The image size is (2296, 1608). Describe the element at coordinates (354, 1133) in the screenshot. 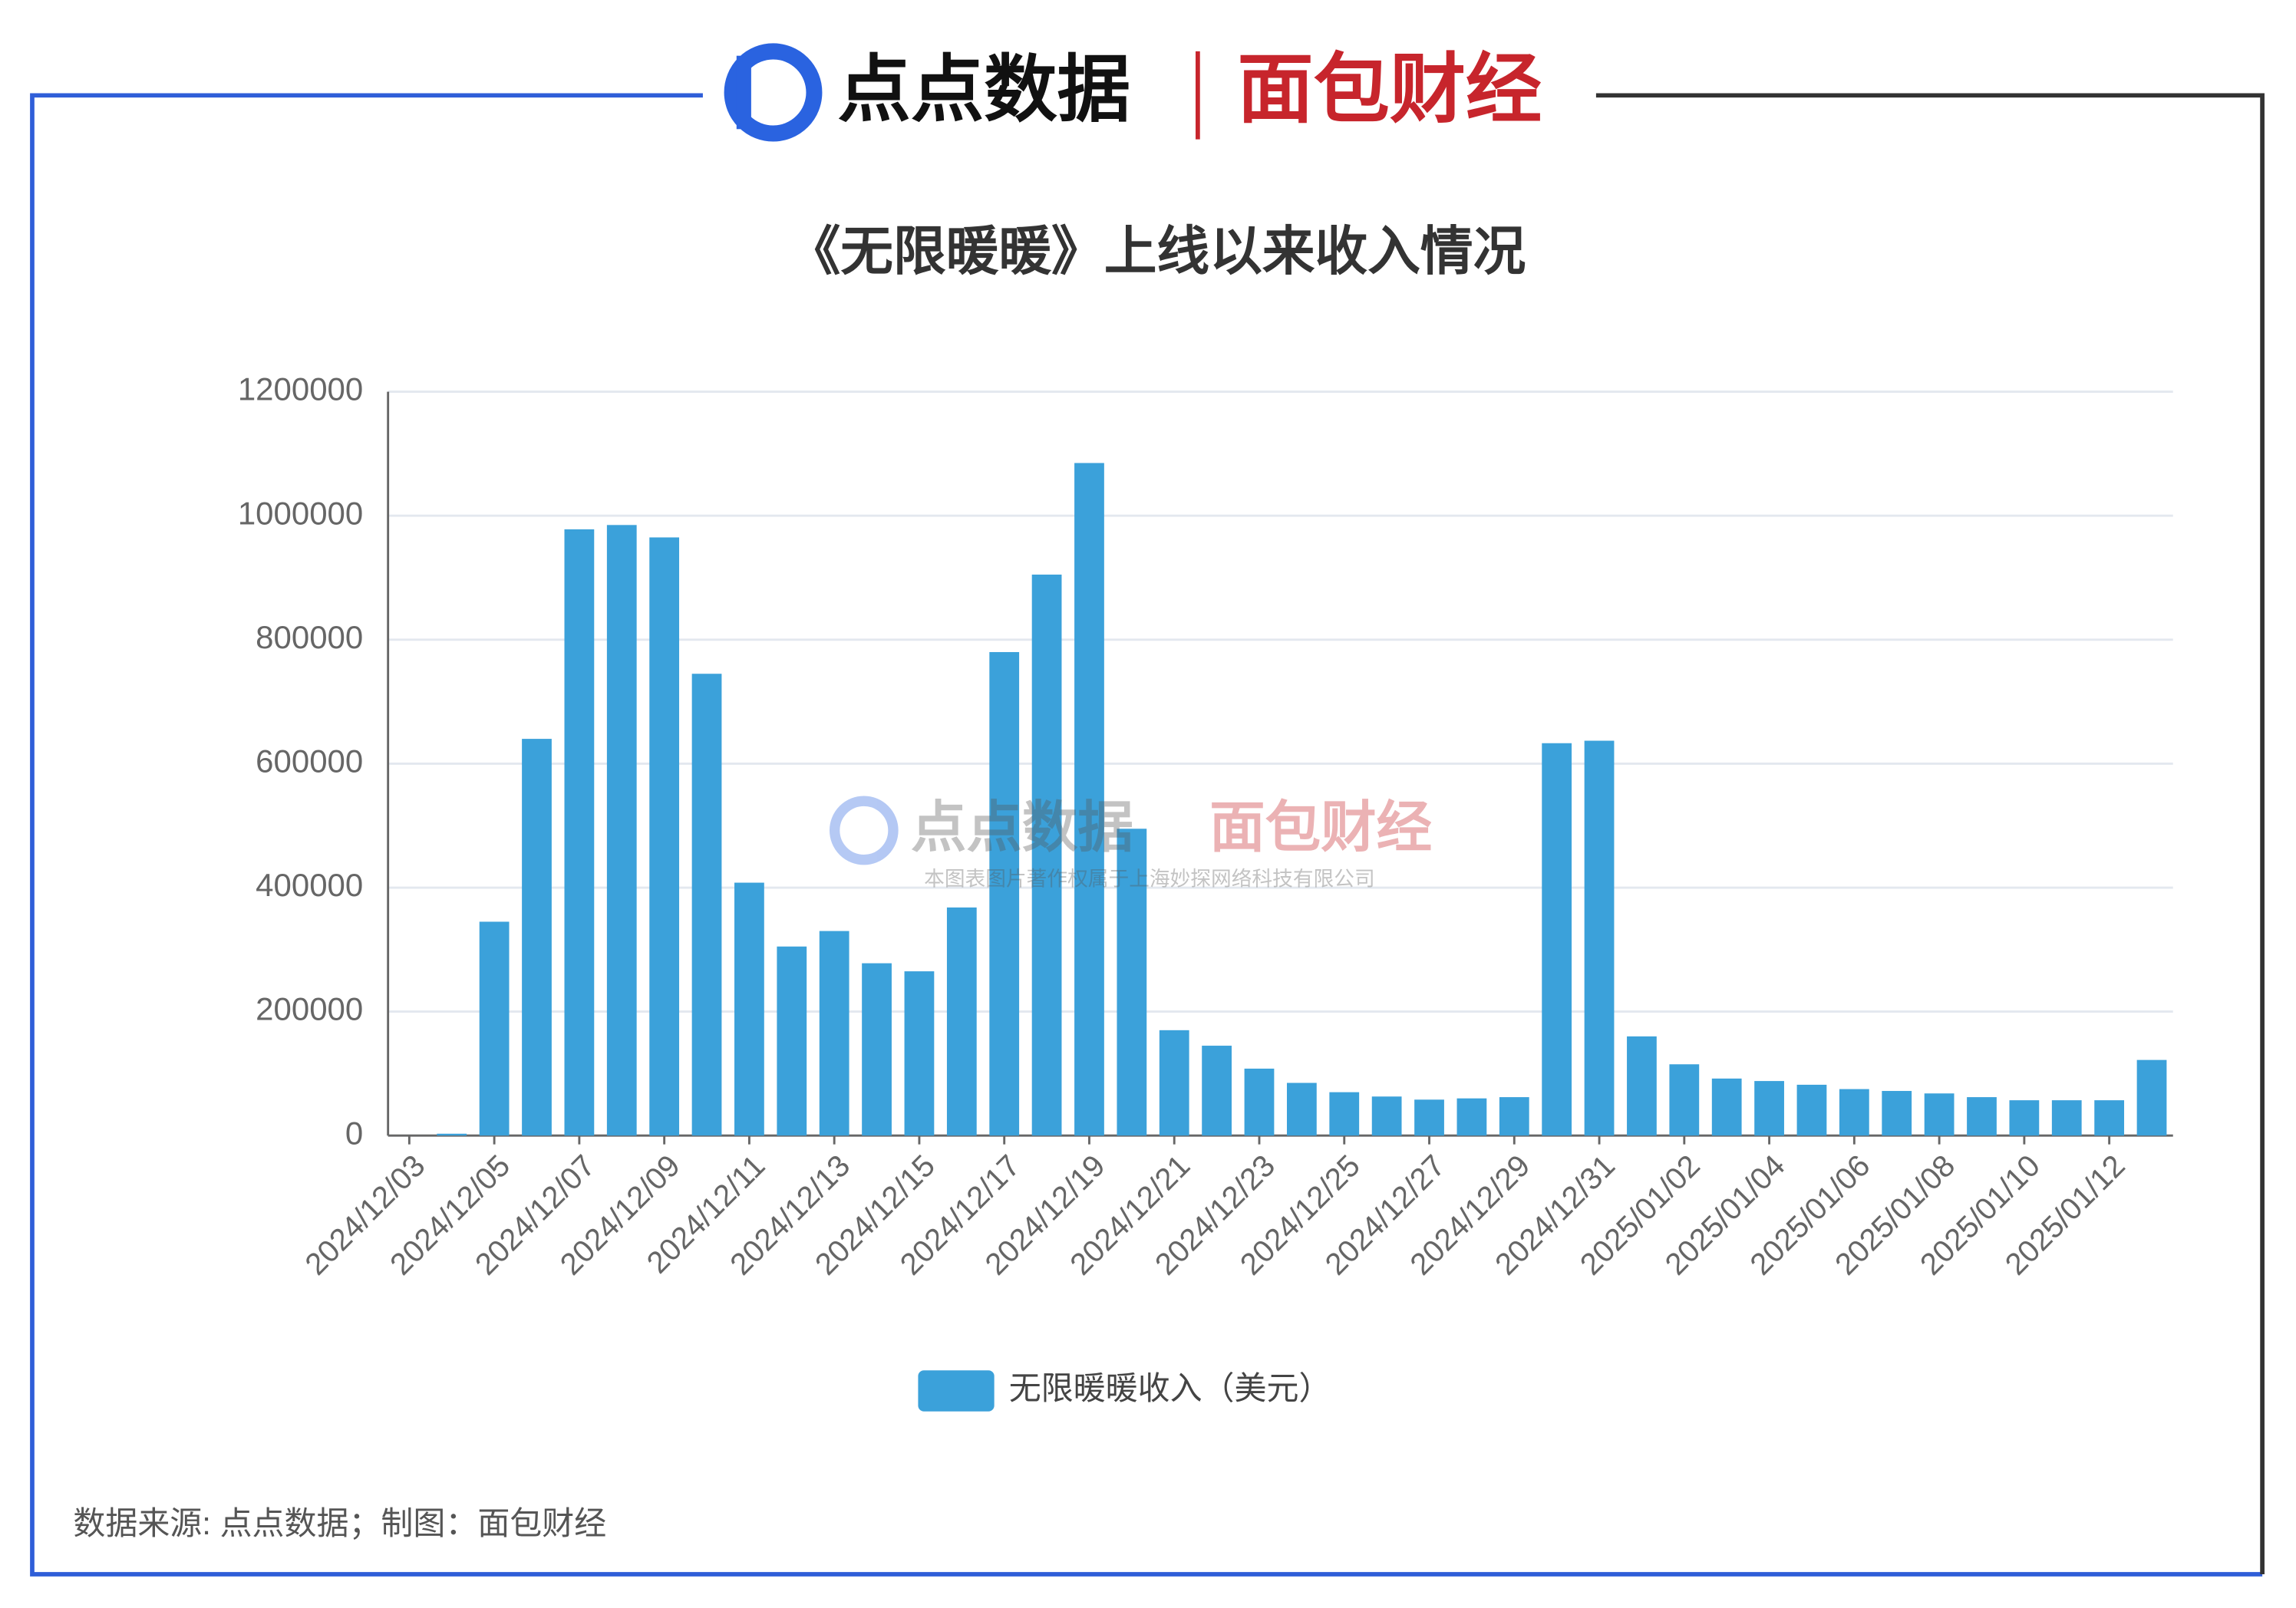

I see `y-tick-label: 0` at that location.